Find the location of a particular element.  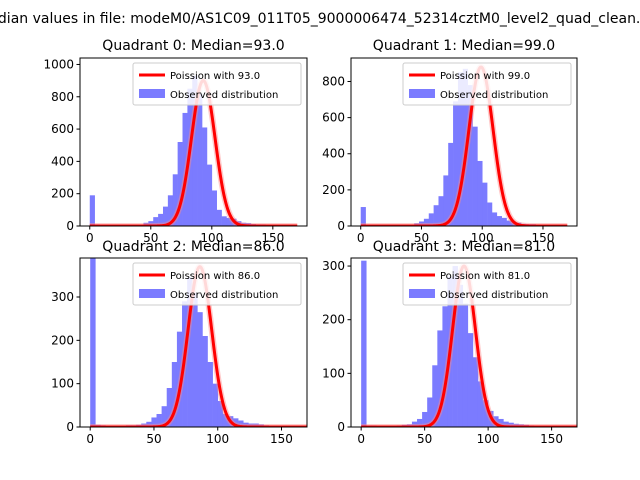

quadrant-1-y-tick-label: 800 is located at coordinates (333, 81).